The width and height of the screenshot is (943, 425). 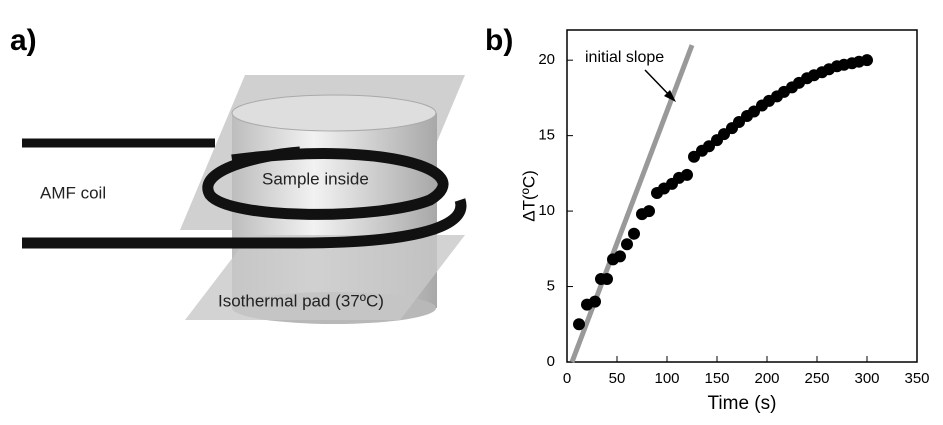 What do you see at coordinates (866, 378) in the screenshot?
I see `x-tick-label: 300` at bounding box center [866, 378].